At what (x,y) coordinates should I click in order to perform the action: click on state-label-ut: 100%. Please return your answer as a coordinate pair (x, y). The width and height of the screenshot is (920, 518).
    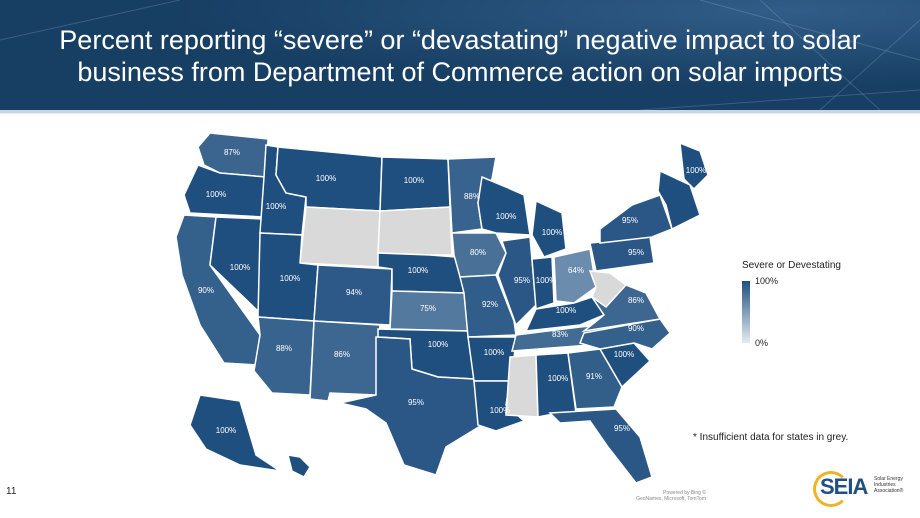
    Looking at the image, I should click on (290, 278).